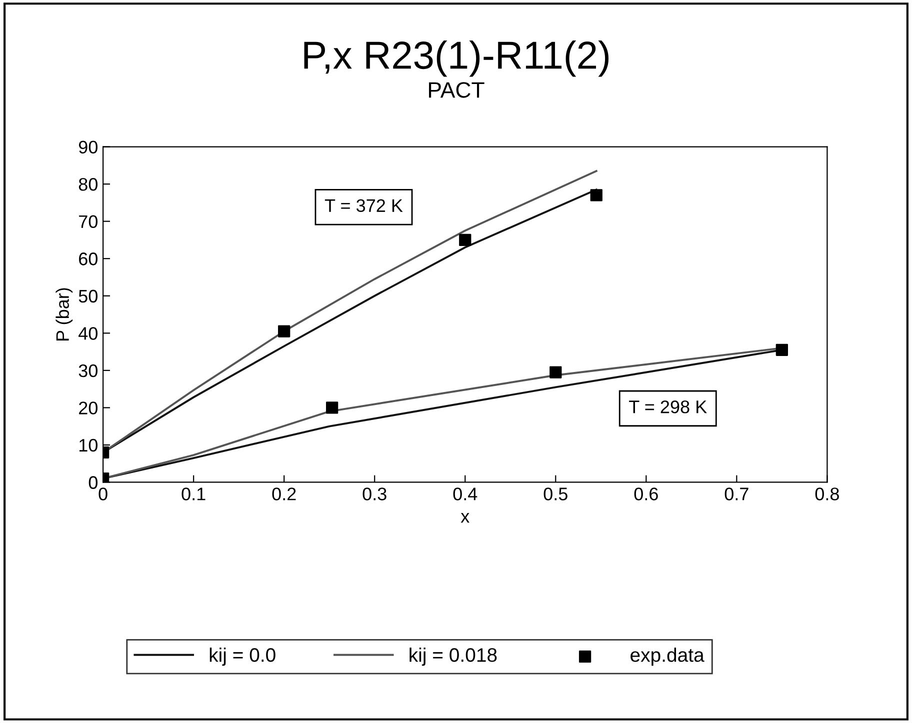 The height and width of the screenshot is (723, 912). Describe the element at coordinates (827, 494) in the screenshot. I see `x-tick-label: 0.8` at that location.